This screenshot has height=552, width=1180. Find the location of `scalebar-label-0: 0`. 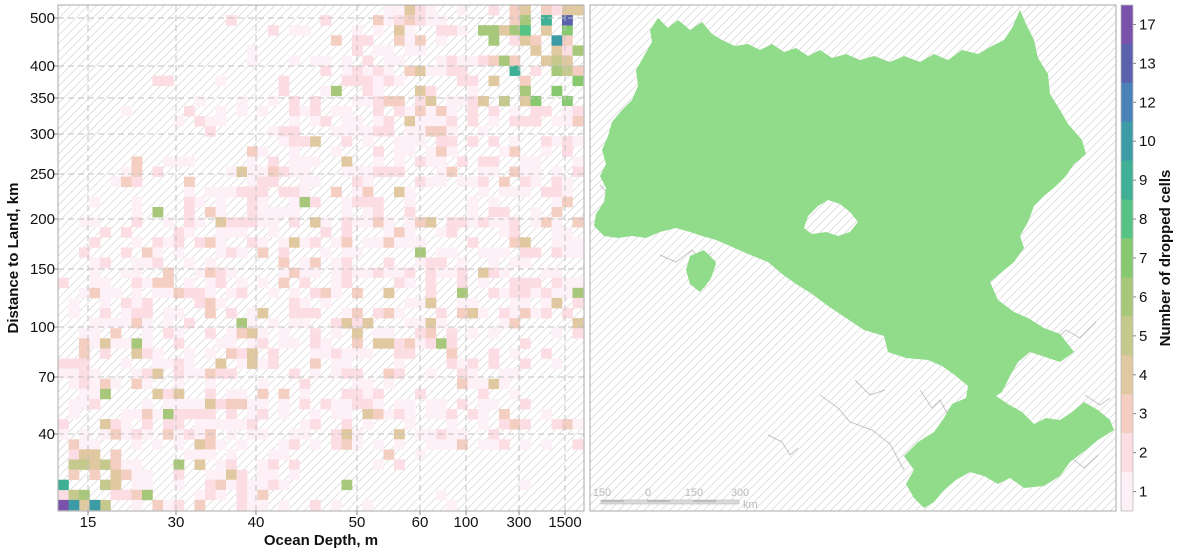

scalebar-label-0: 0 is located at coordinates (648, 493).